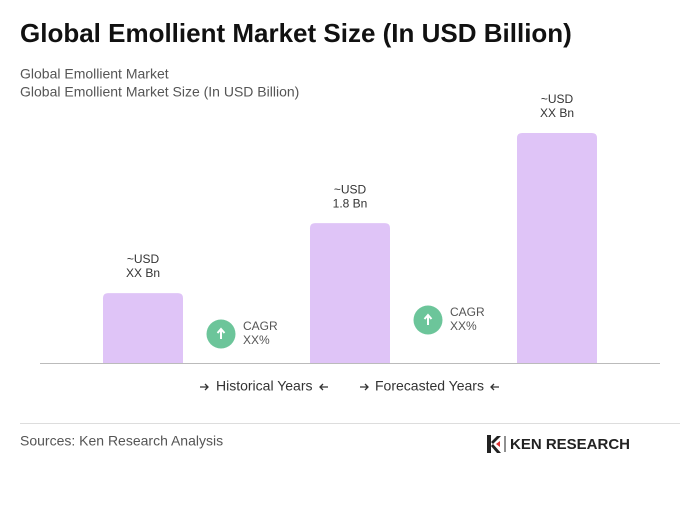 This screenshot has width=700, height=520. I want to click on value-label: 1.8 Bn, so click(350, 203).